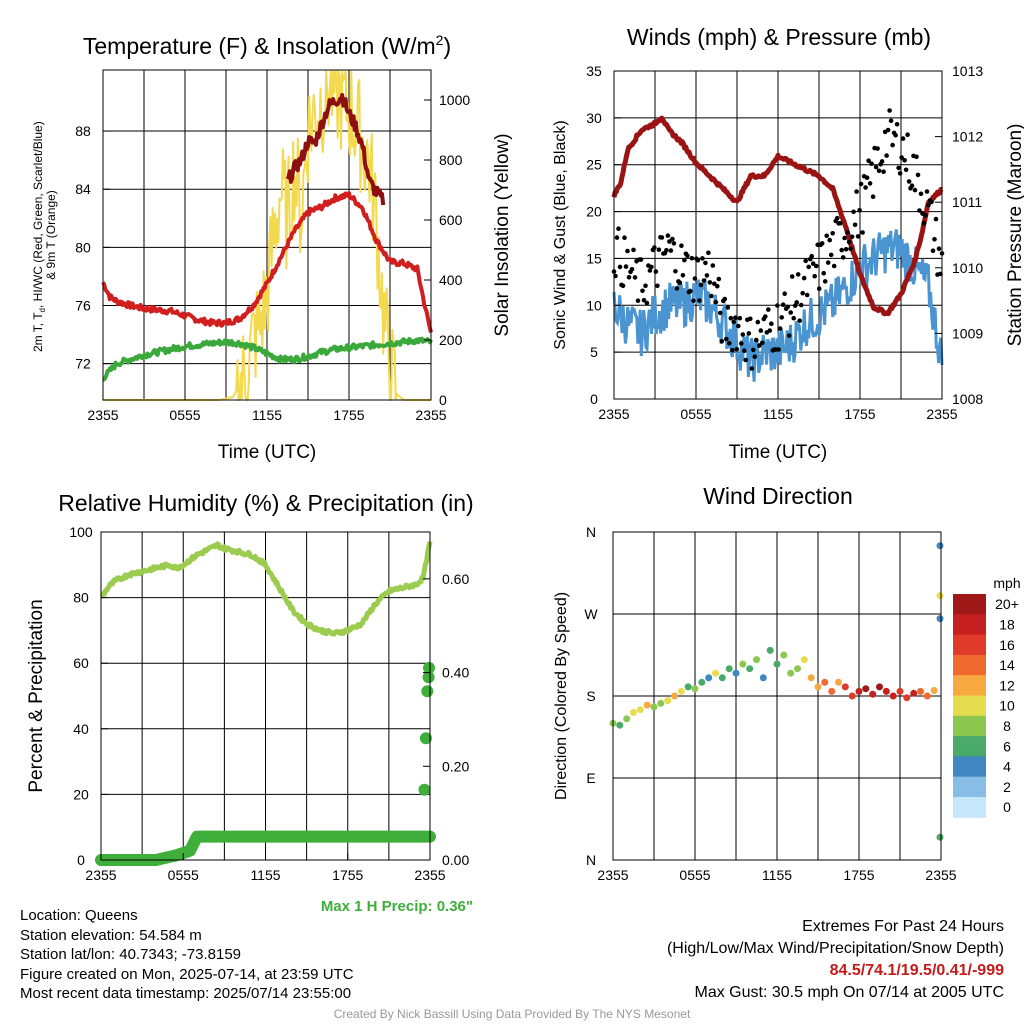  I want to click on y-tick-label: S, so click(590, 696).